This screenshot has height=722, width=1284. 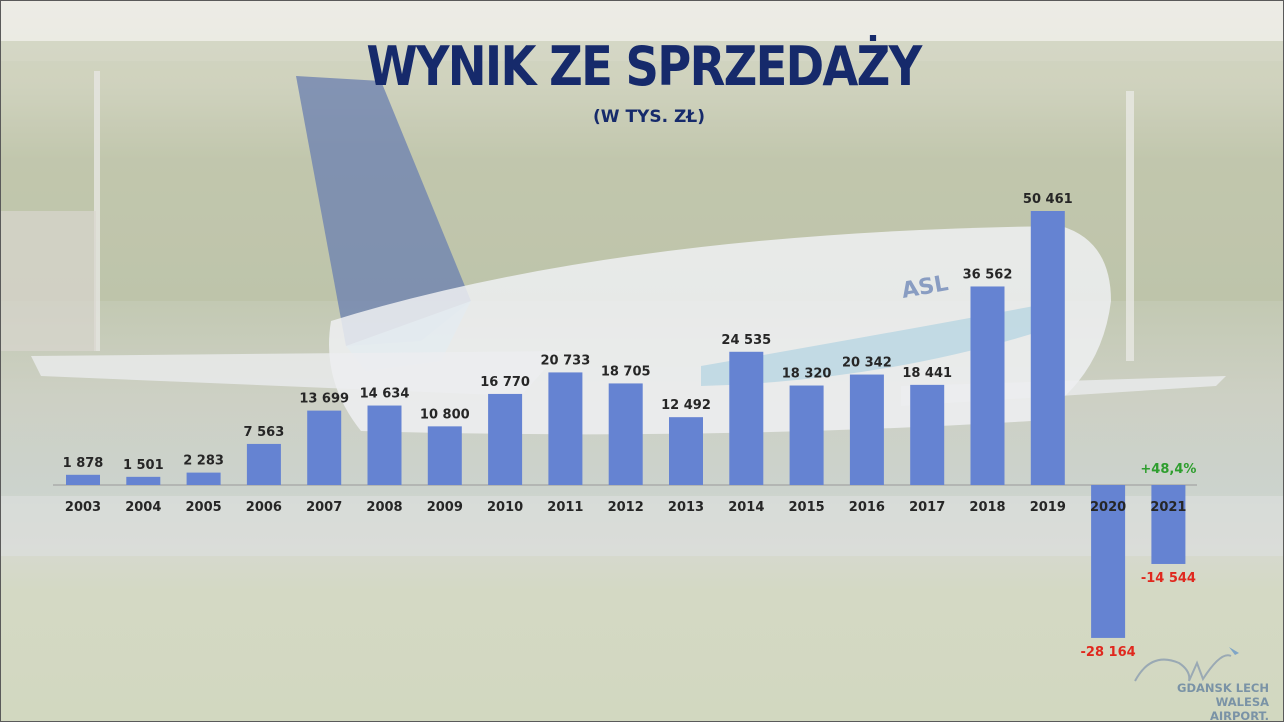 I want to click on x-tick-label: 2015, so click(x=807, y=507).